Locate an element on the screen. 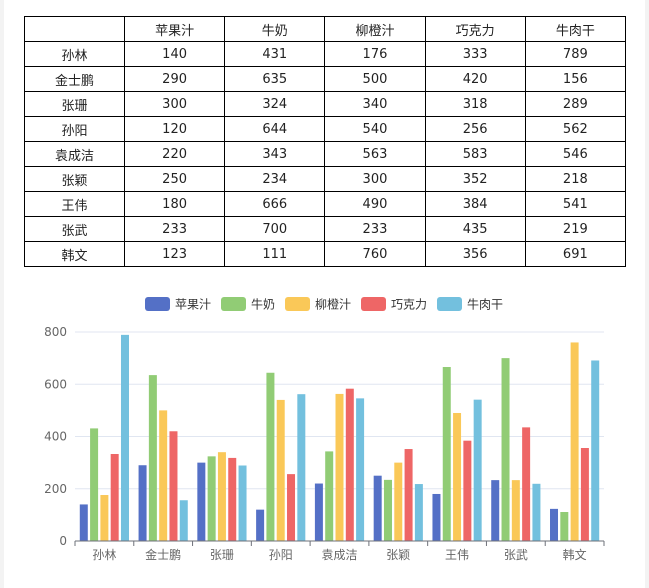 The width and height of the screenshot is (649, 588). legend-item: 柳橙汁 is located at coordinates (318, 304).